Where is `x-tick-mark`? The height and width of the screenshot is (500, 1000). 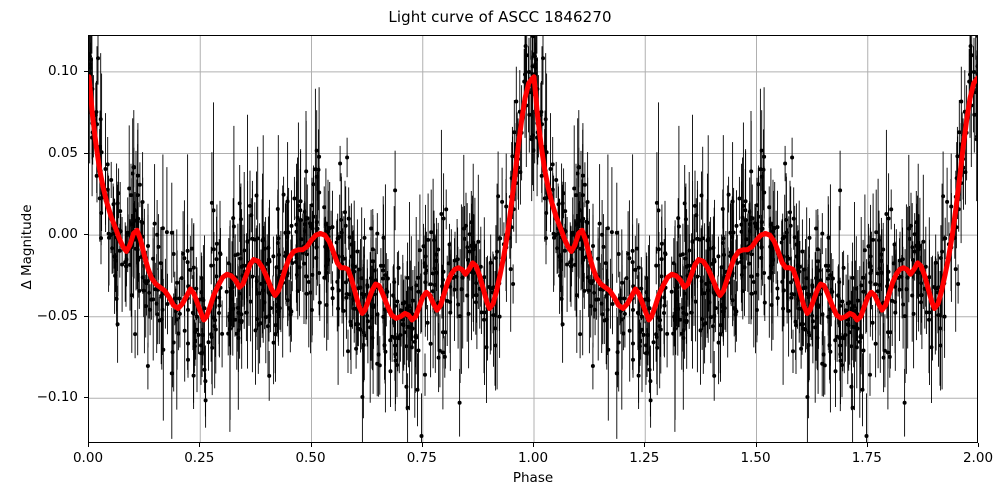
x-tick-mark is located at coordinates (867, 445).